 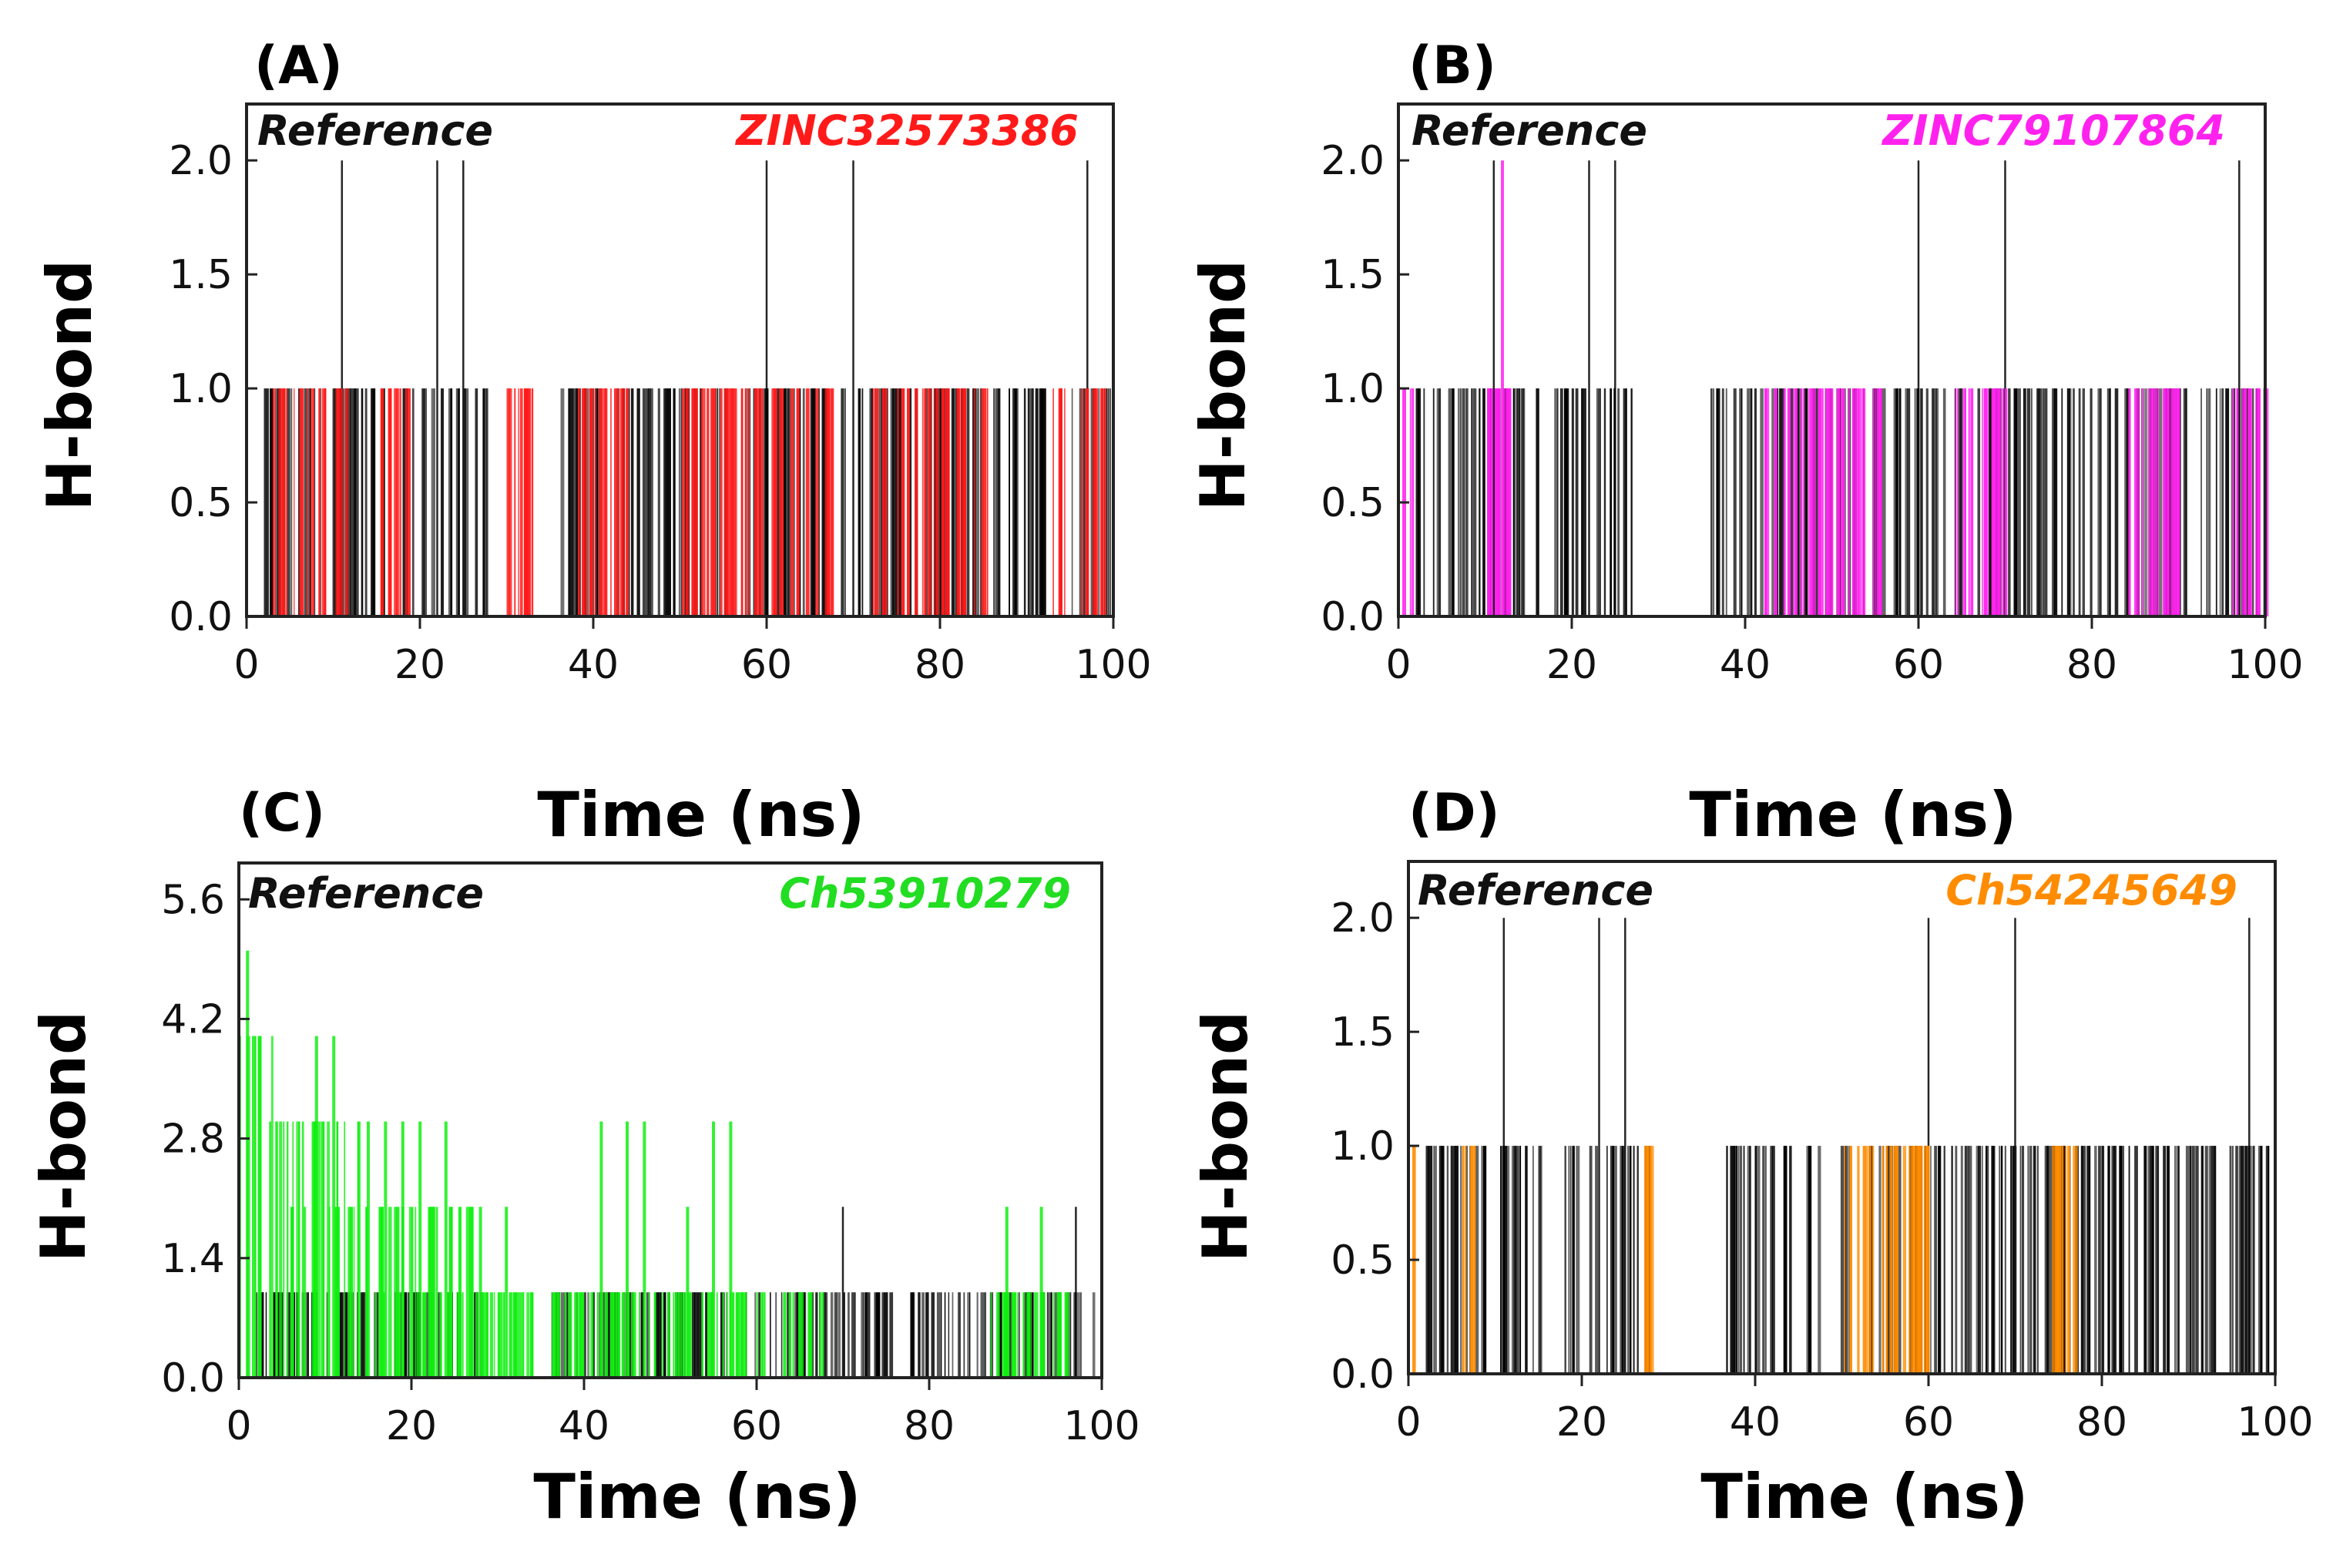 What do you see at coordinates (1756, 1422) in the screenshot?
I see `x-tick-label: 40` at bounding box center [1756, 1422].